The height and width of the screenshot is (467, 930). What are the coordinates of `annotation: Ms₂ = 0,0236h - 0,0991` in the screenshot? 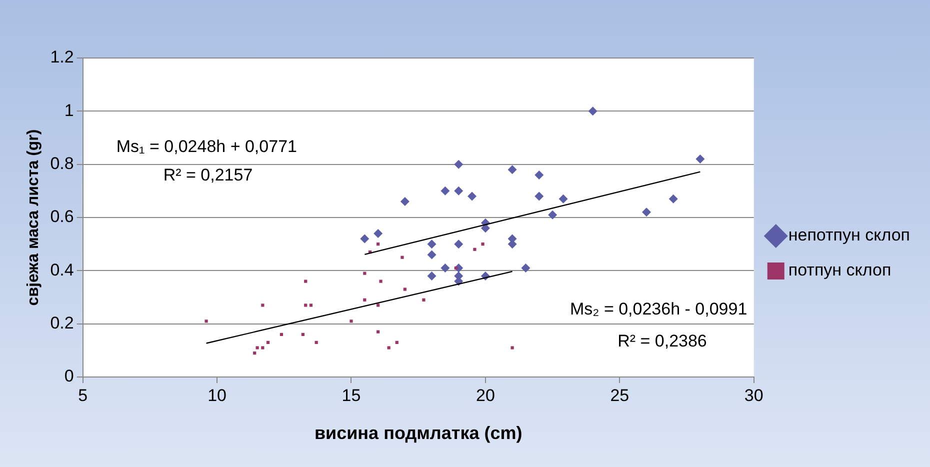 It's located at (659, 309).